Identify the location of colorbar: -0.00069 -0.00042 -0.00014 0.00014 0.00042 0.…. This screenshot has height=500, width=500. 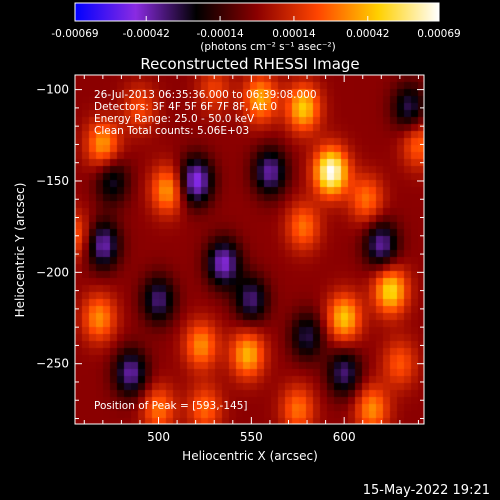
(256, 27).